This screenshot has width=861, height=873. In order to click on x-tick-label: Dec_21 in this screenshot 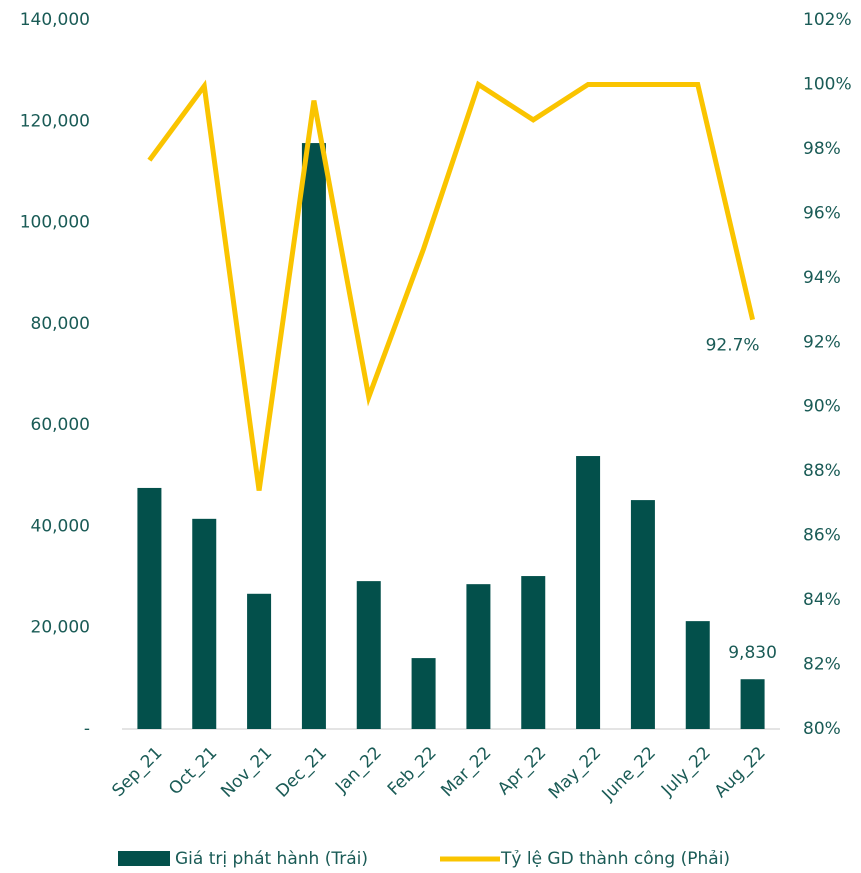, I will do `click(301, 772)`.